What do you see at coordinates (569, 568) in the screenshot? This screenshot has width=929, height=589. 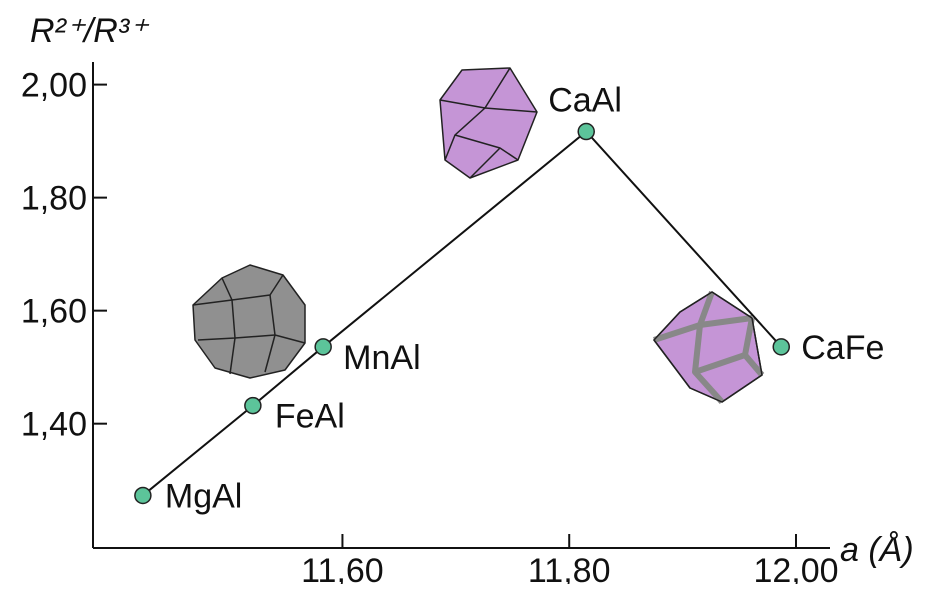 I see `x-tick-label: 11,80` at bounding box center [569, 568].